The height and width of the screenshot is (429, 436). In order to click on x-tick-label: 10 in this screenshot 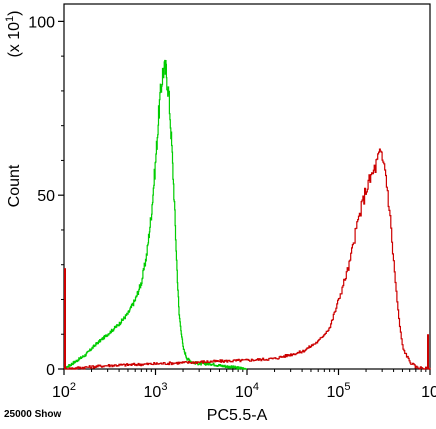, I will do `click(428, 392)`.